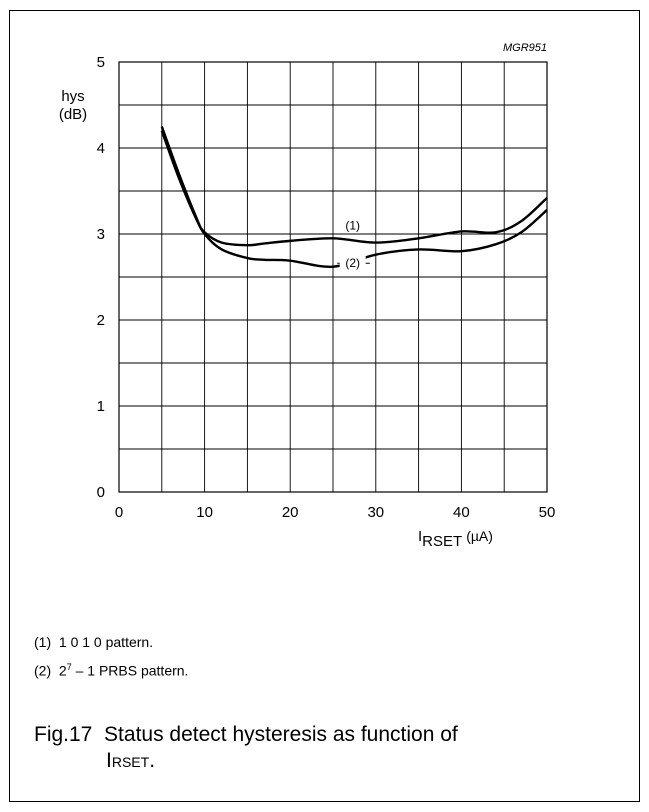 This screenshot has height=812, width=649. Describe the element at coordinates (547, 512) in the screenshot. I see `x-tick-label: 50` at that location.